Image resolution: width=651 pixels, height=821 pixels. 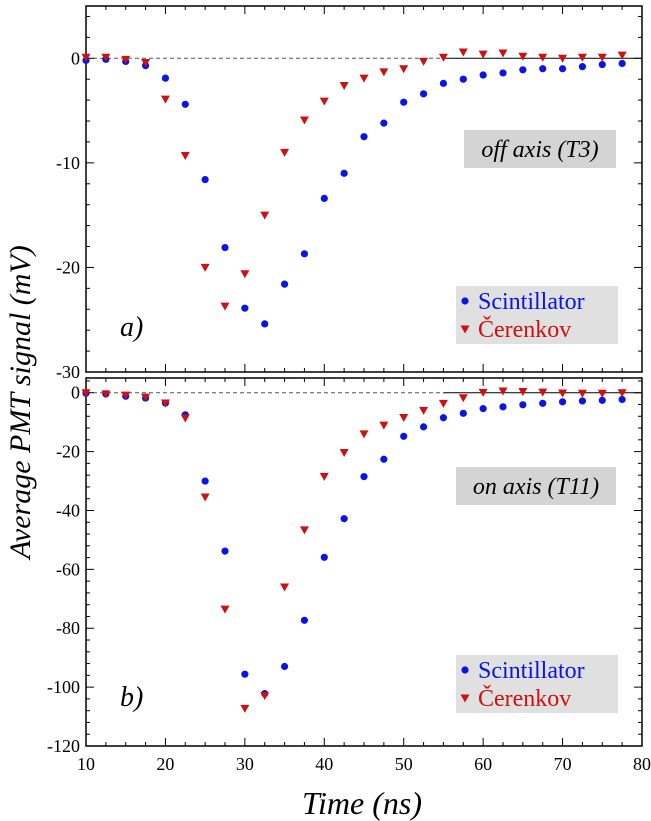 What do you see at coordinates (68, 452) in the screenshot?
I see `y-tick-label: -20` at bounding box center [68, 452].